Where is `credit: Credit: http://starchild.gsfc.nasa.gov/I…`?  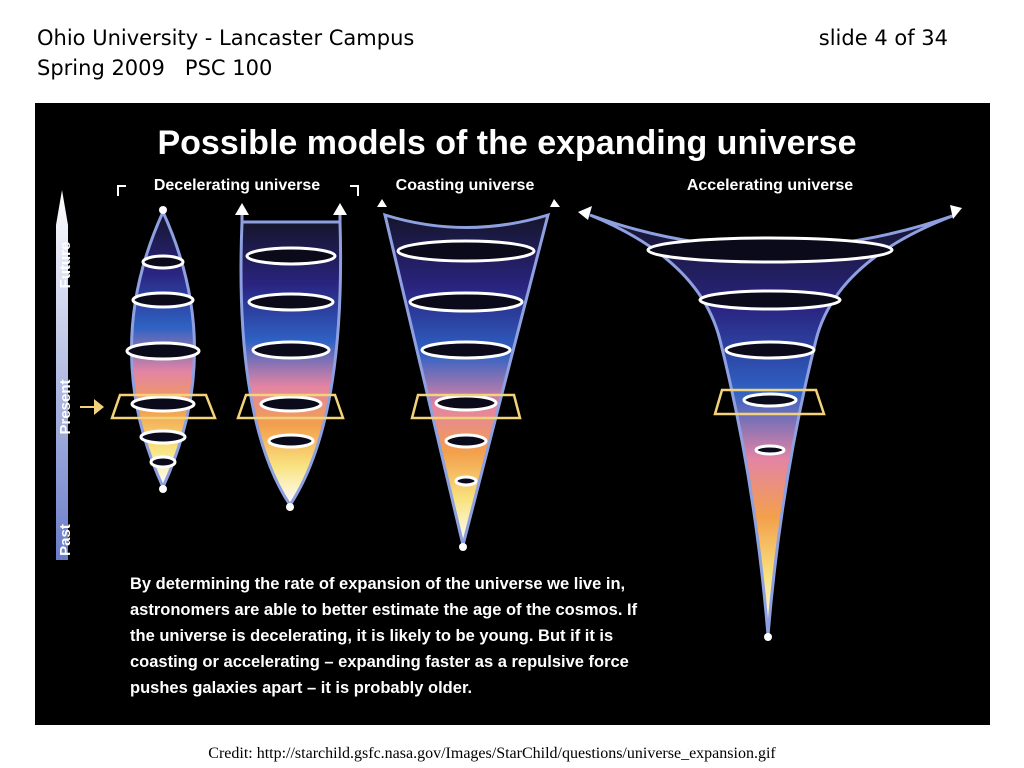 credit: Credit: http://starchild.gsfc.nasa.gov/I… is located at coordinates (492, 753).